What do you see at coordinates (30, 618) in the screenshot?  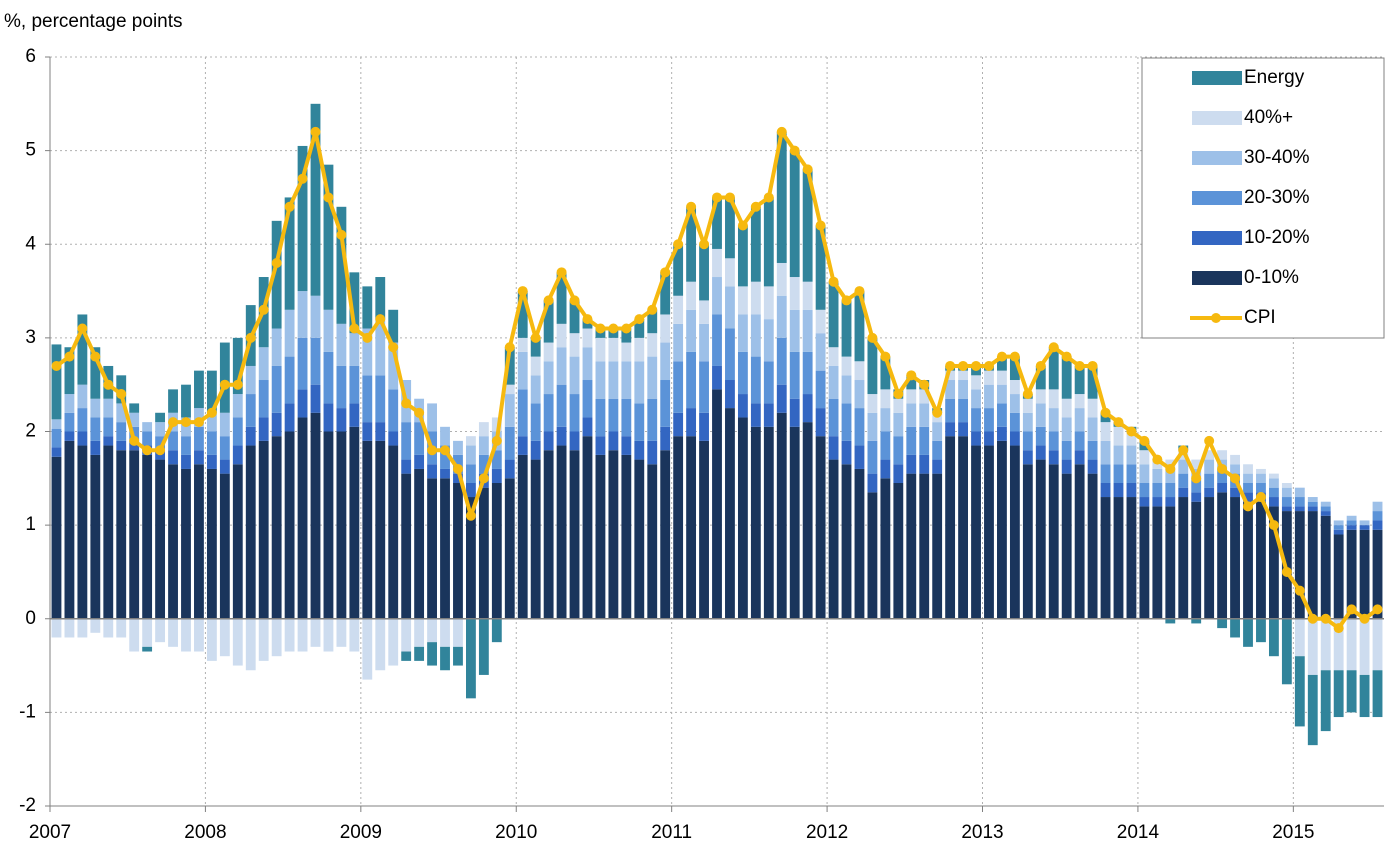 I see `y-tick-label: 0` at bounding box center [30, 618].